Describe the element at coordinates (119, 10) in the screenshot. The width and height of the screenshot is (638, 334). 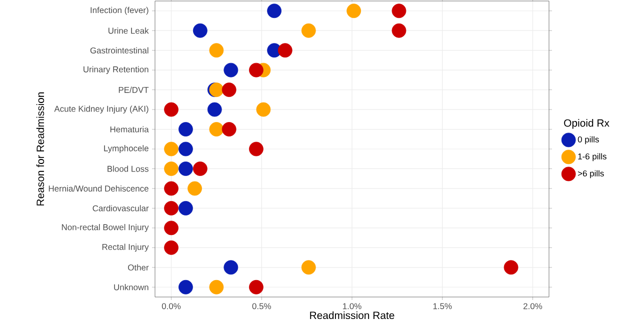
I see `y-tick-label: Infection (fever)` at that location.